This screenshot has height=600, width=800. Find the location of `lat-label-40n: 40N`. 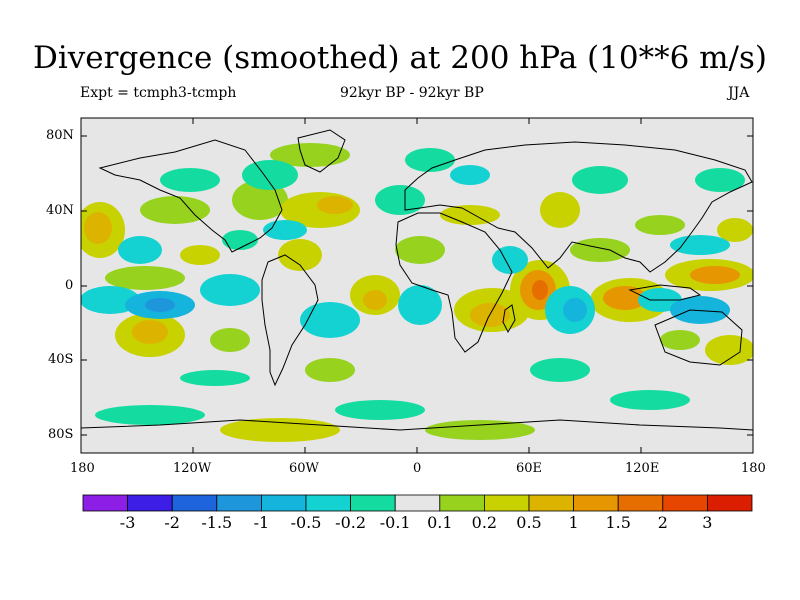

lat-label-40n: 40N is located at coordinates (60, 210).